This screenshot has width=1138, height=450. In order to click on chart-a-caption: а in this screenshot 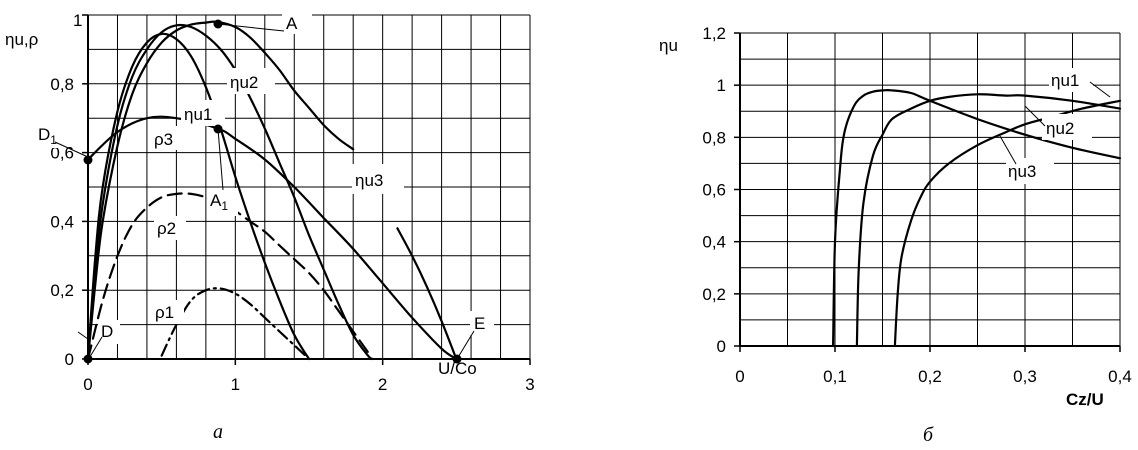, I will do `click(218, 432)`.